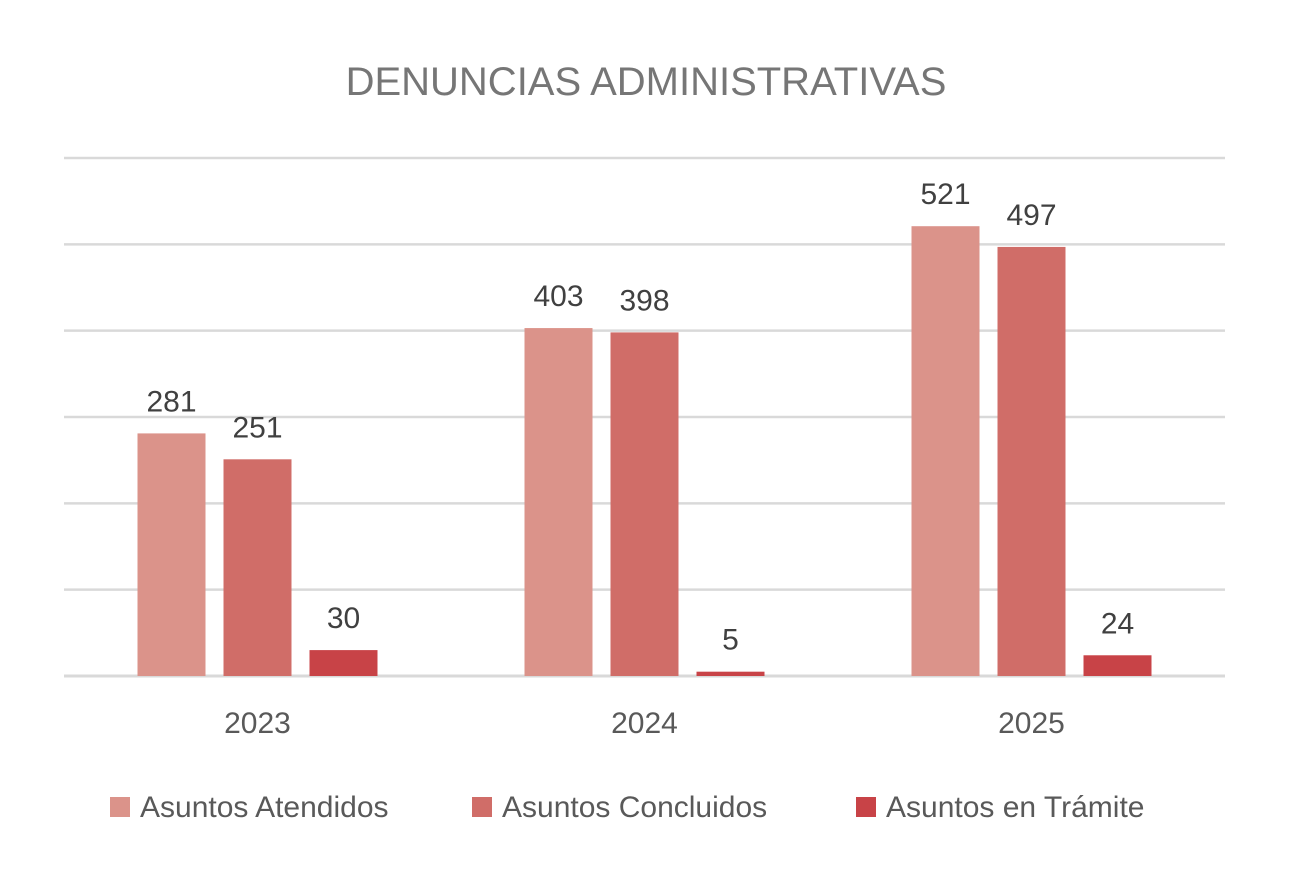 This screenshot has width=1293, height=869. I want to click on legend-item: Asuntos Concluidos, so click(619, 807).